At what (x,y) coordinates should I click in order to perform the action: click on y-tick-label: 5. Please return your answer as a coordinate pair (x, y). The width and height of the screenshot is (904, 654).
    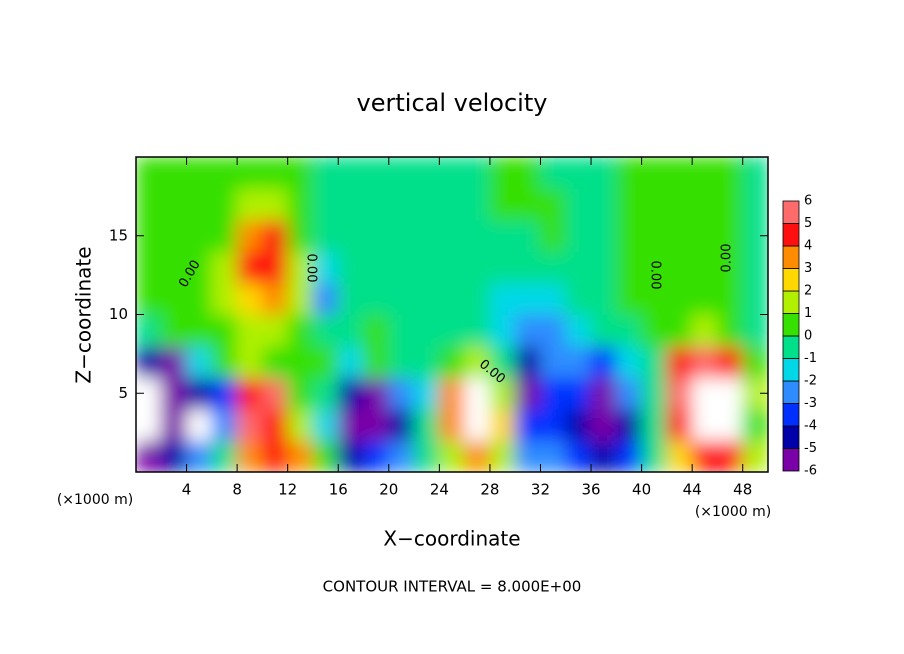
    Looking at the image, I should click on (123, 393).